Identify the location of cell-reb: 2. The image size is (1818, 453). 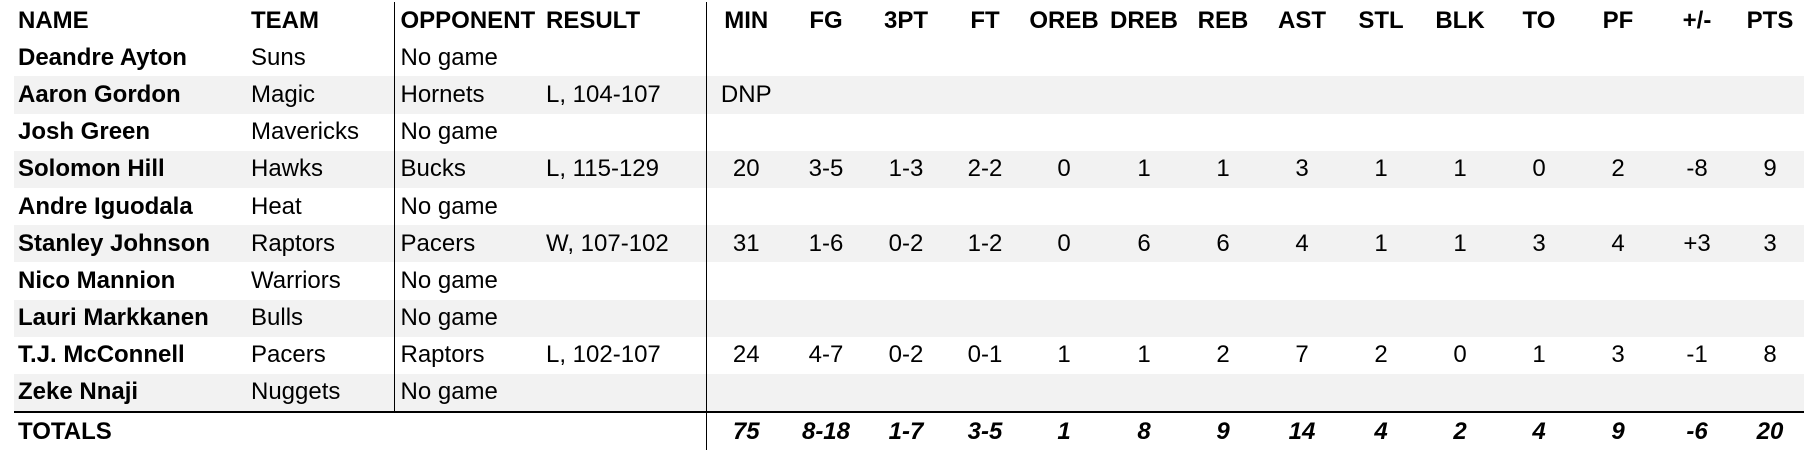
(1223, 355).